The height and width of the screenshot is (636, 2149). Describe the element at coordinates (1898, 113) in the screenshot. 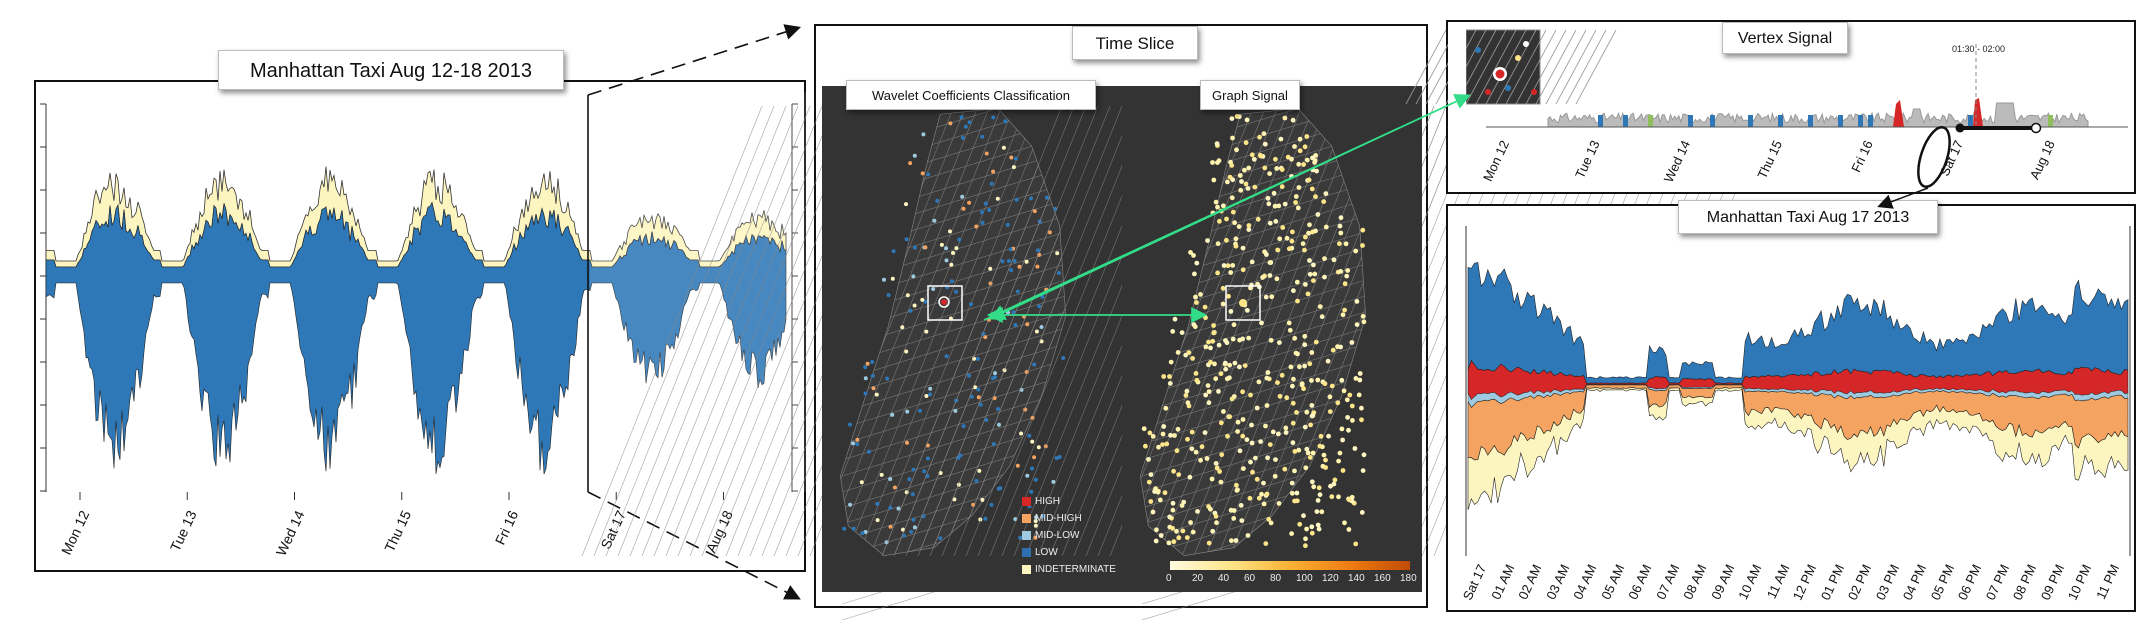

I see `vertex-peak-high` at that location.